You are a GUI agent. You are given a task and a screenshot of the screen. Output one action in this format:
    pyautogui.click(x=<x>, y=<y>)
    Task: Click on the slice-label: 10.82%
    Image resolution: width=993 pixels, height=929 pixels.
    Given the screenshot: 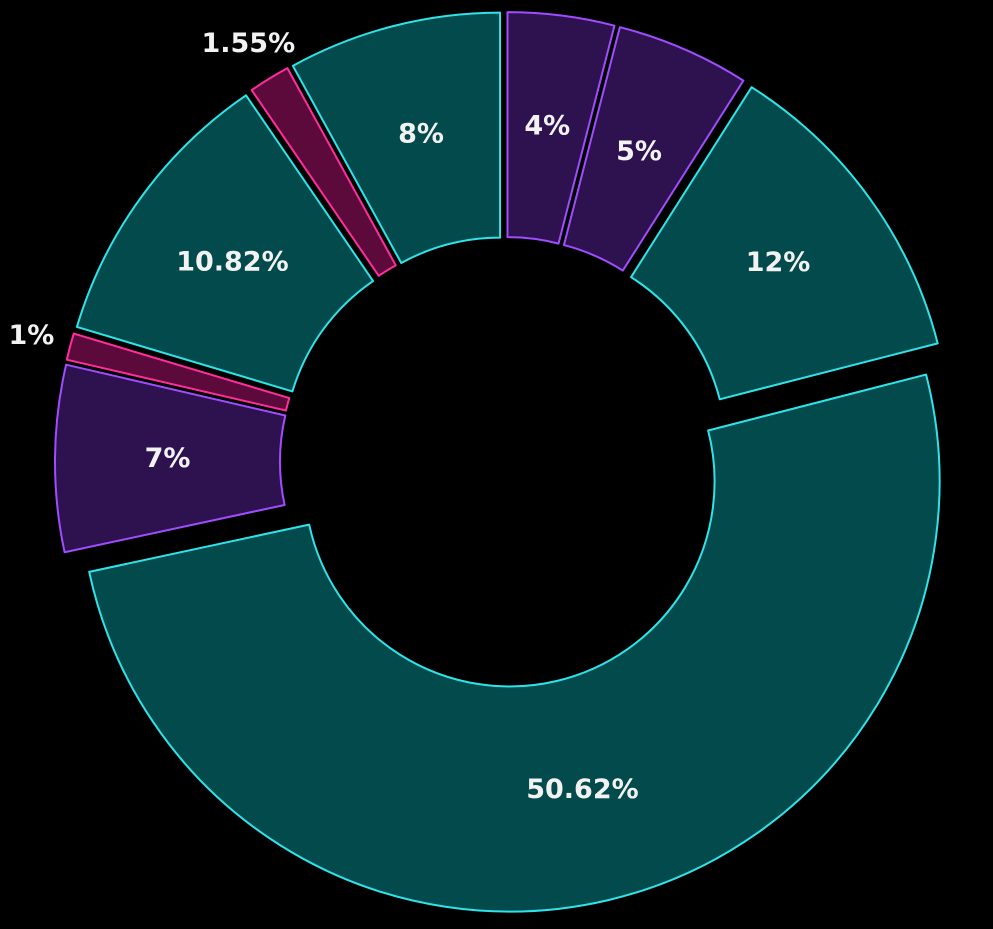 What is the action you would take?
    pyautogui.click(x=232, y=261)
    